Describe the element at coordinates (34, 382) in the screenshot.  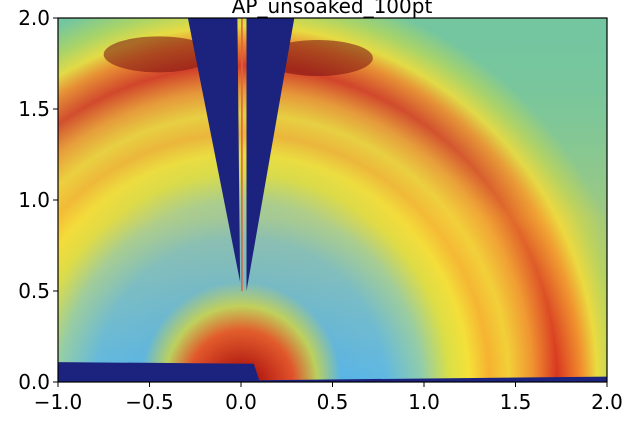
I see `y-tick-label: 0.0` at that location.